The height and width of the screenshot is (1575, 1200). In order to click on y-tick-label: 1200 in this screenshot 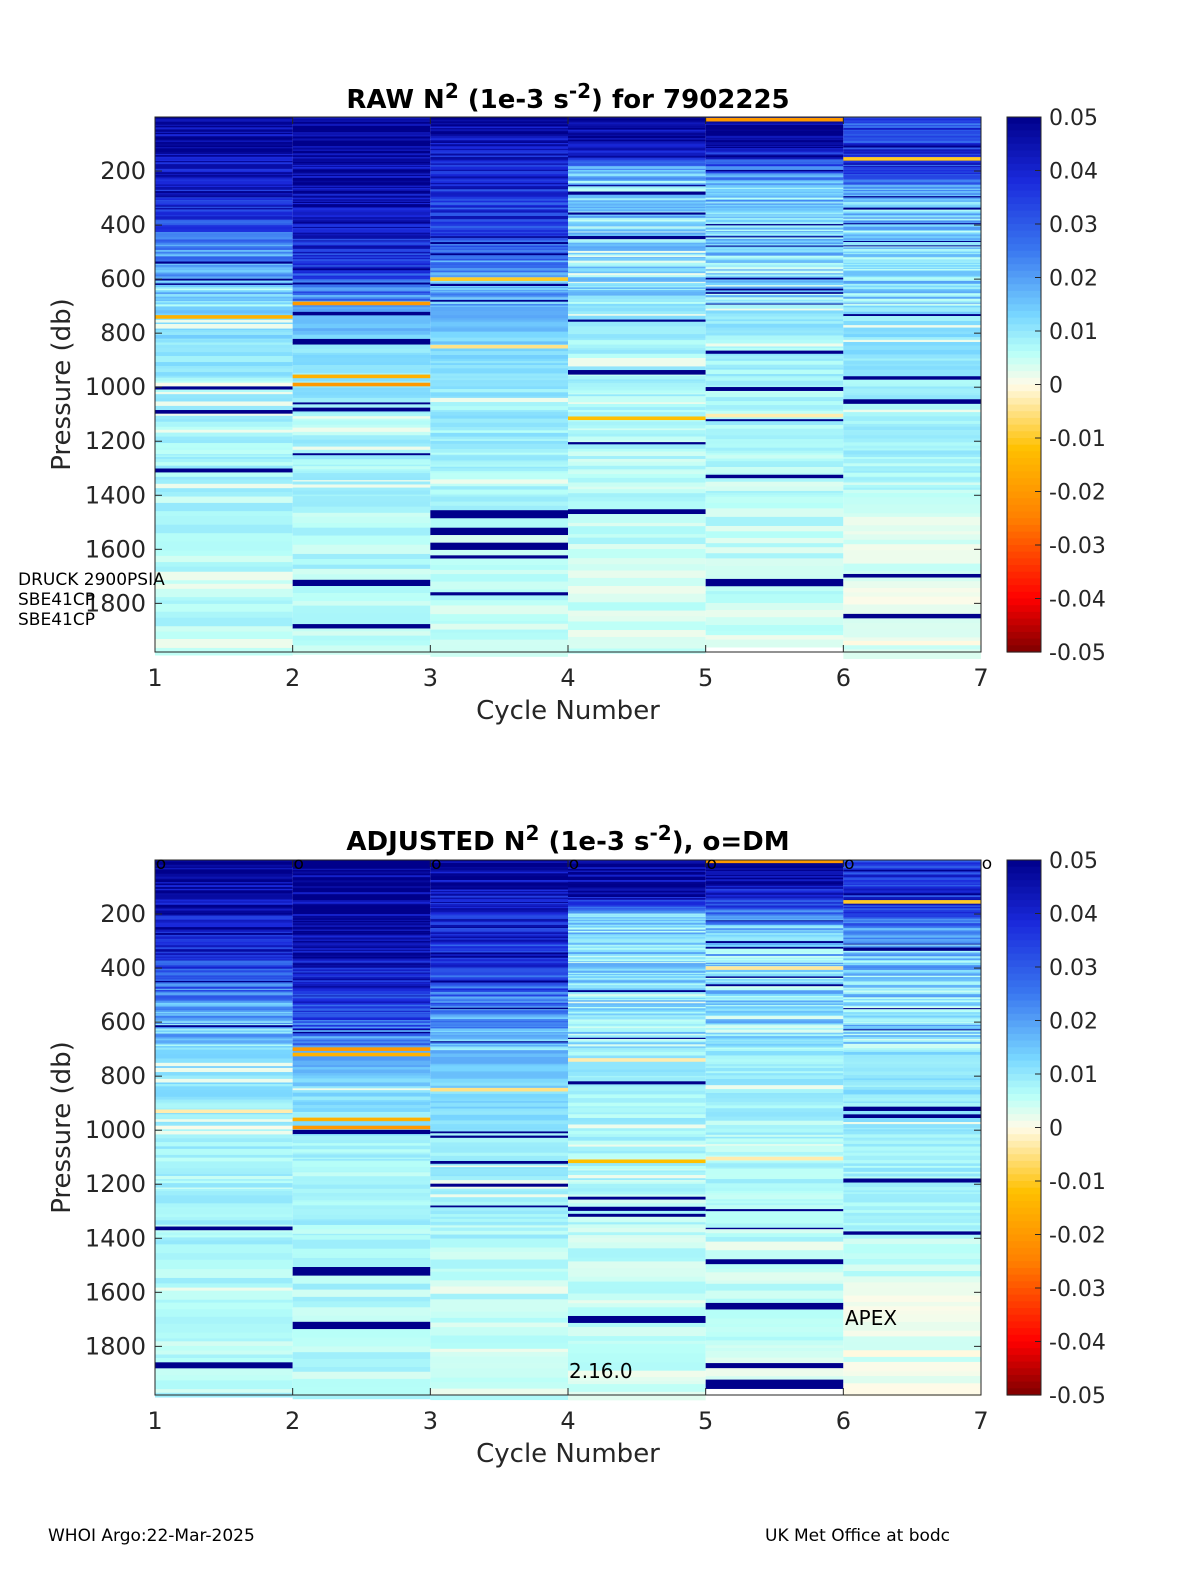, I will do `click(115, 441)`.